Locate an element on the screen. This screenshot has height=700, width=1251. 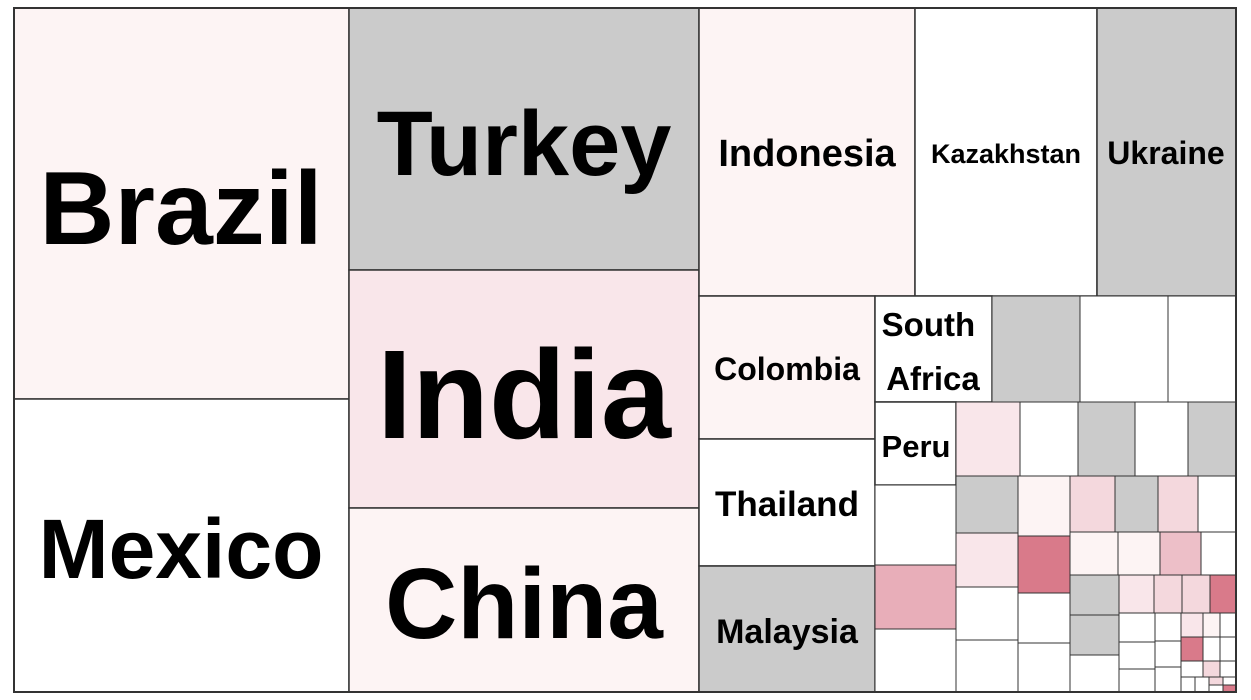
label-china: China is located at coordinates (524, 604).